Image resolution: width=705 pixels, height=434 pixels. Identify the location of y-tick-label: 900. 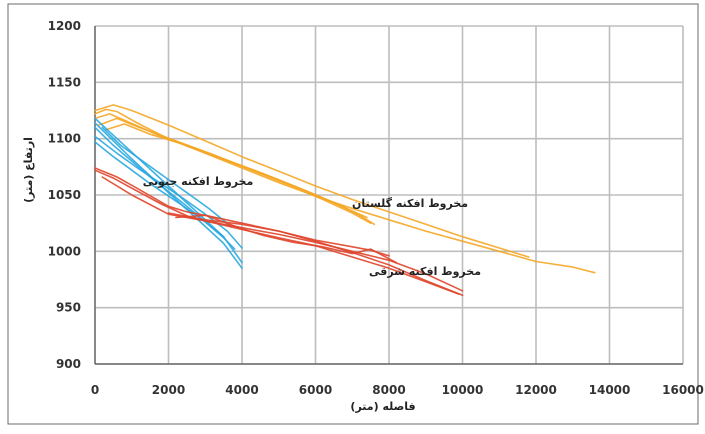
(68, 364).